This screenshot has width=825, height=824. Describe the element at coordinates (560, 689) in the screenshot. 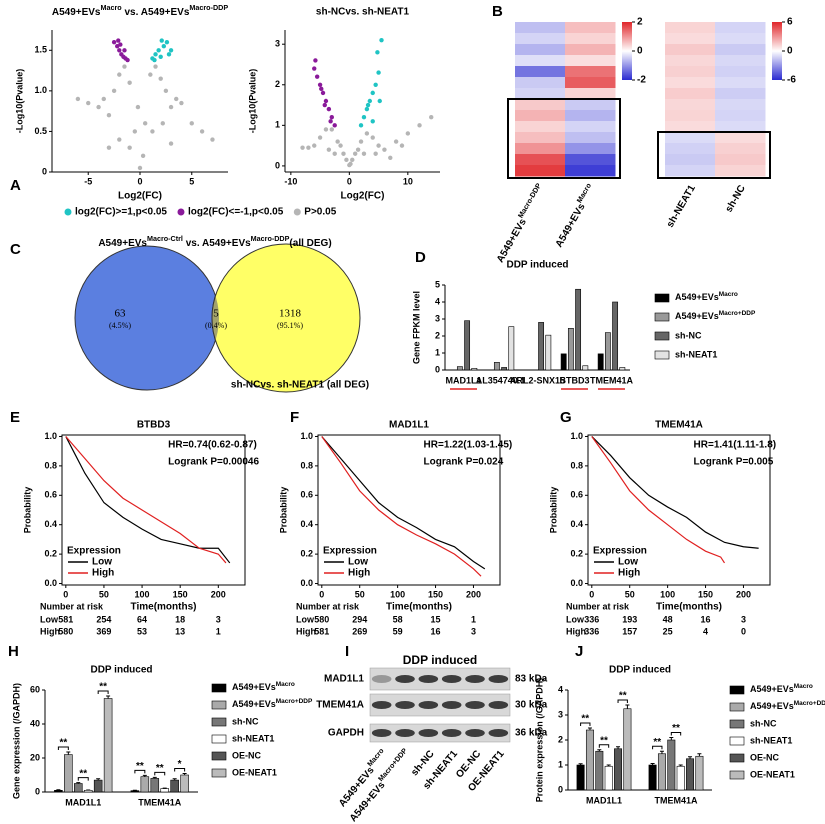

I see `y-tick-label: 4` at that location.